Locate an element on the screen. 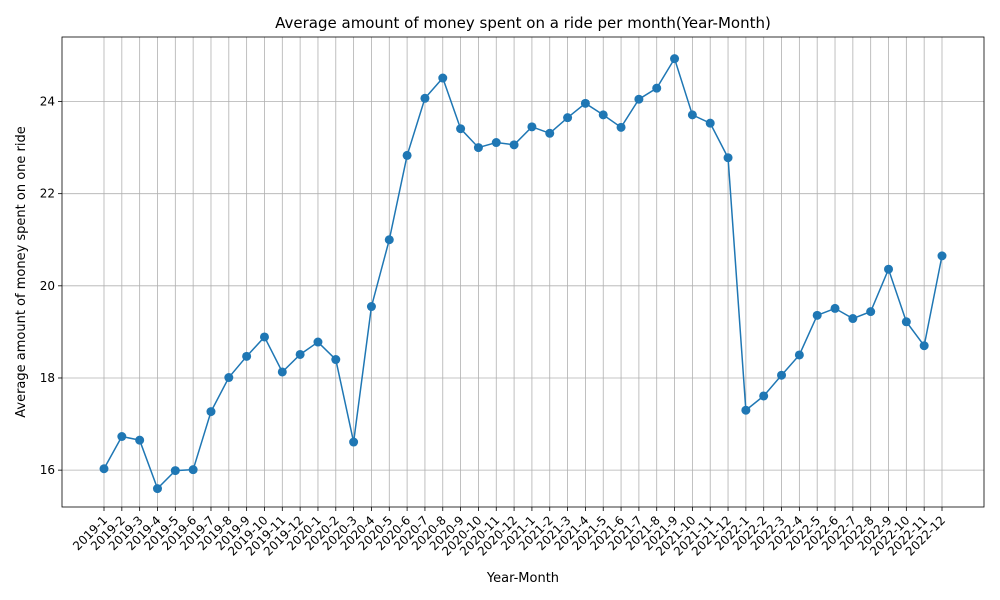  y-tick-label: 22 is located at coordinates (47, 194).